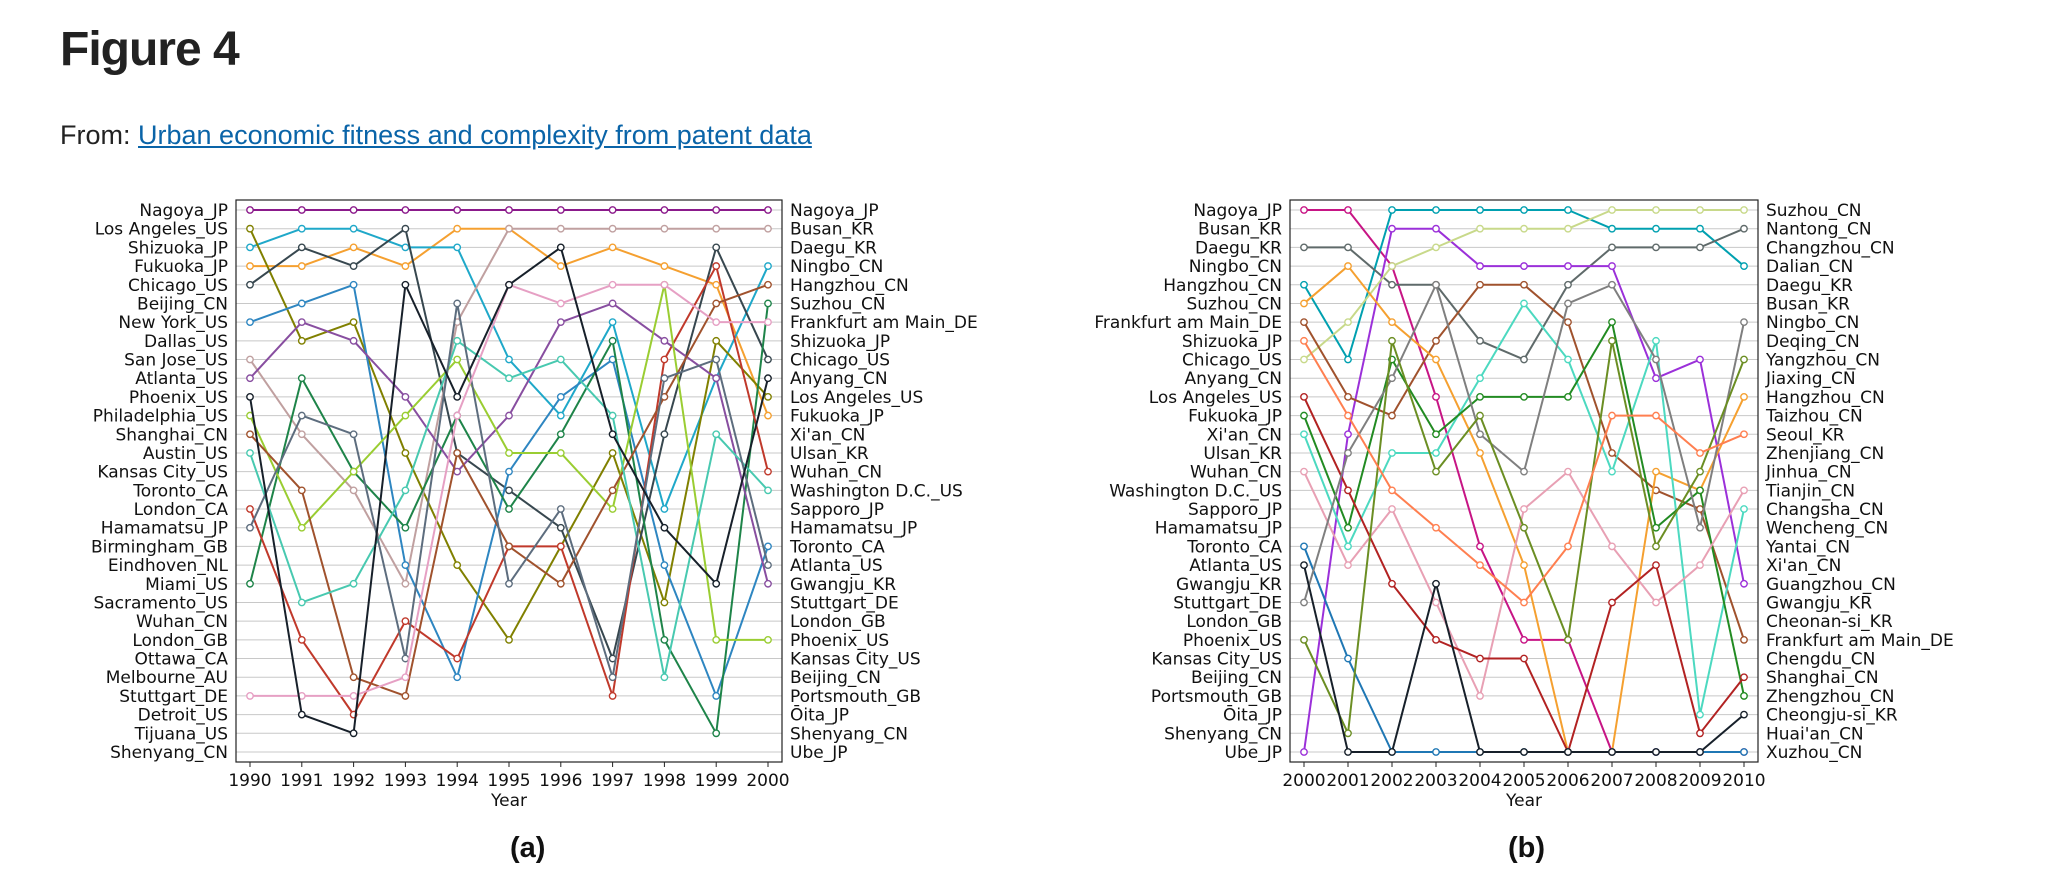  Describe the element at coordinates (508, 781) in the screenshot. I see `x-tick-label: 1995` at that location.